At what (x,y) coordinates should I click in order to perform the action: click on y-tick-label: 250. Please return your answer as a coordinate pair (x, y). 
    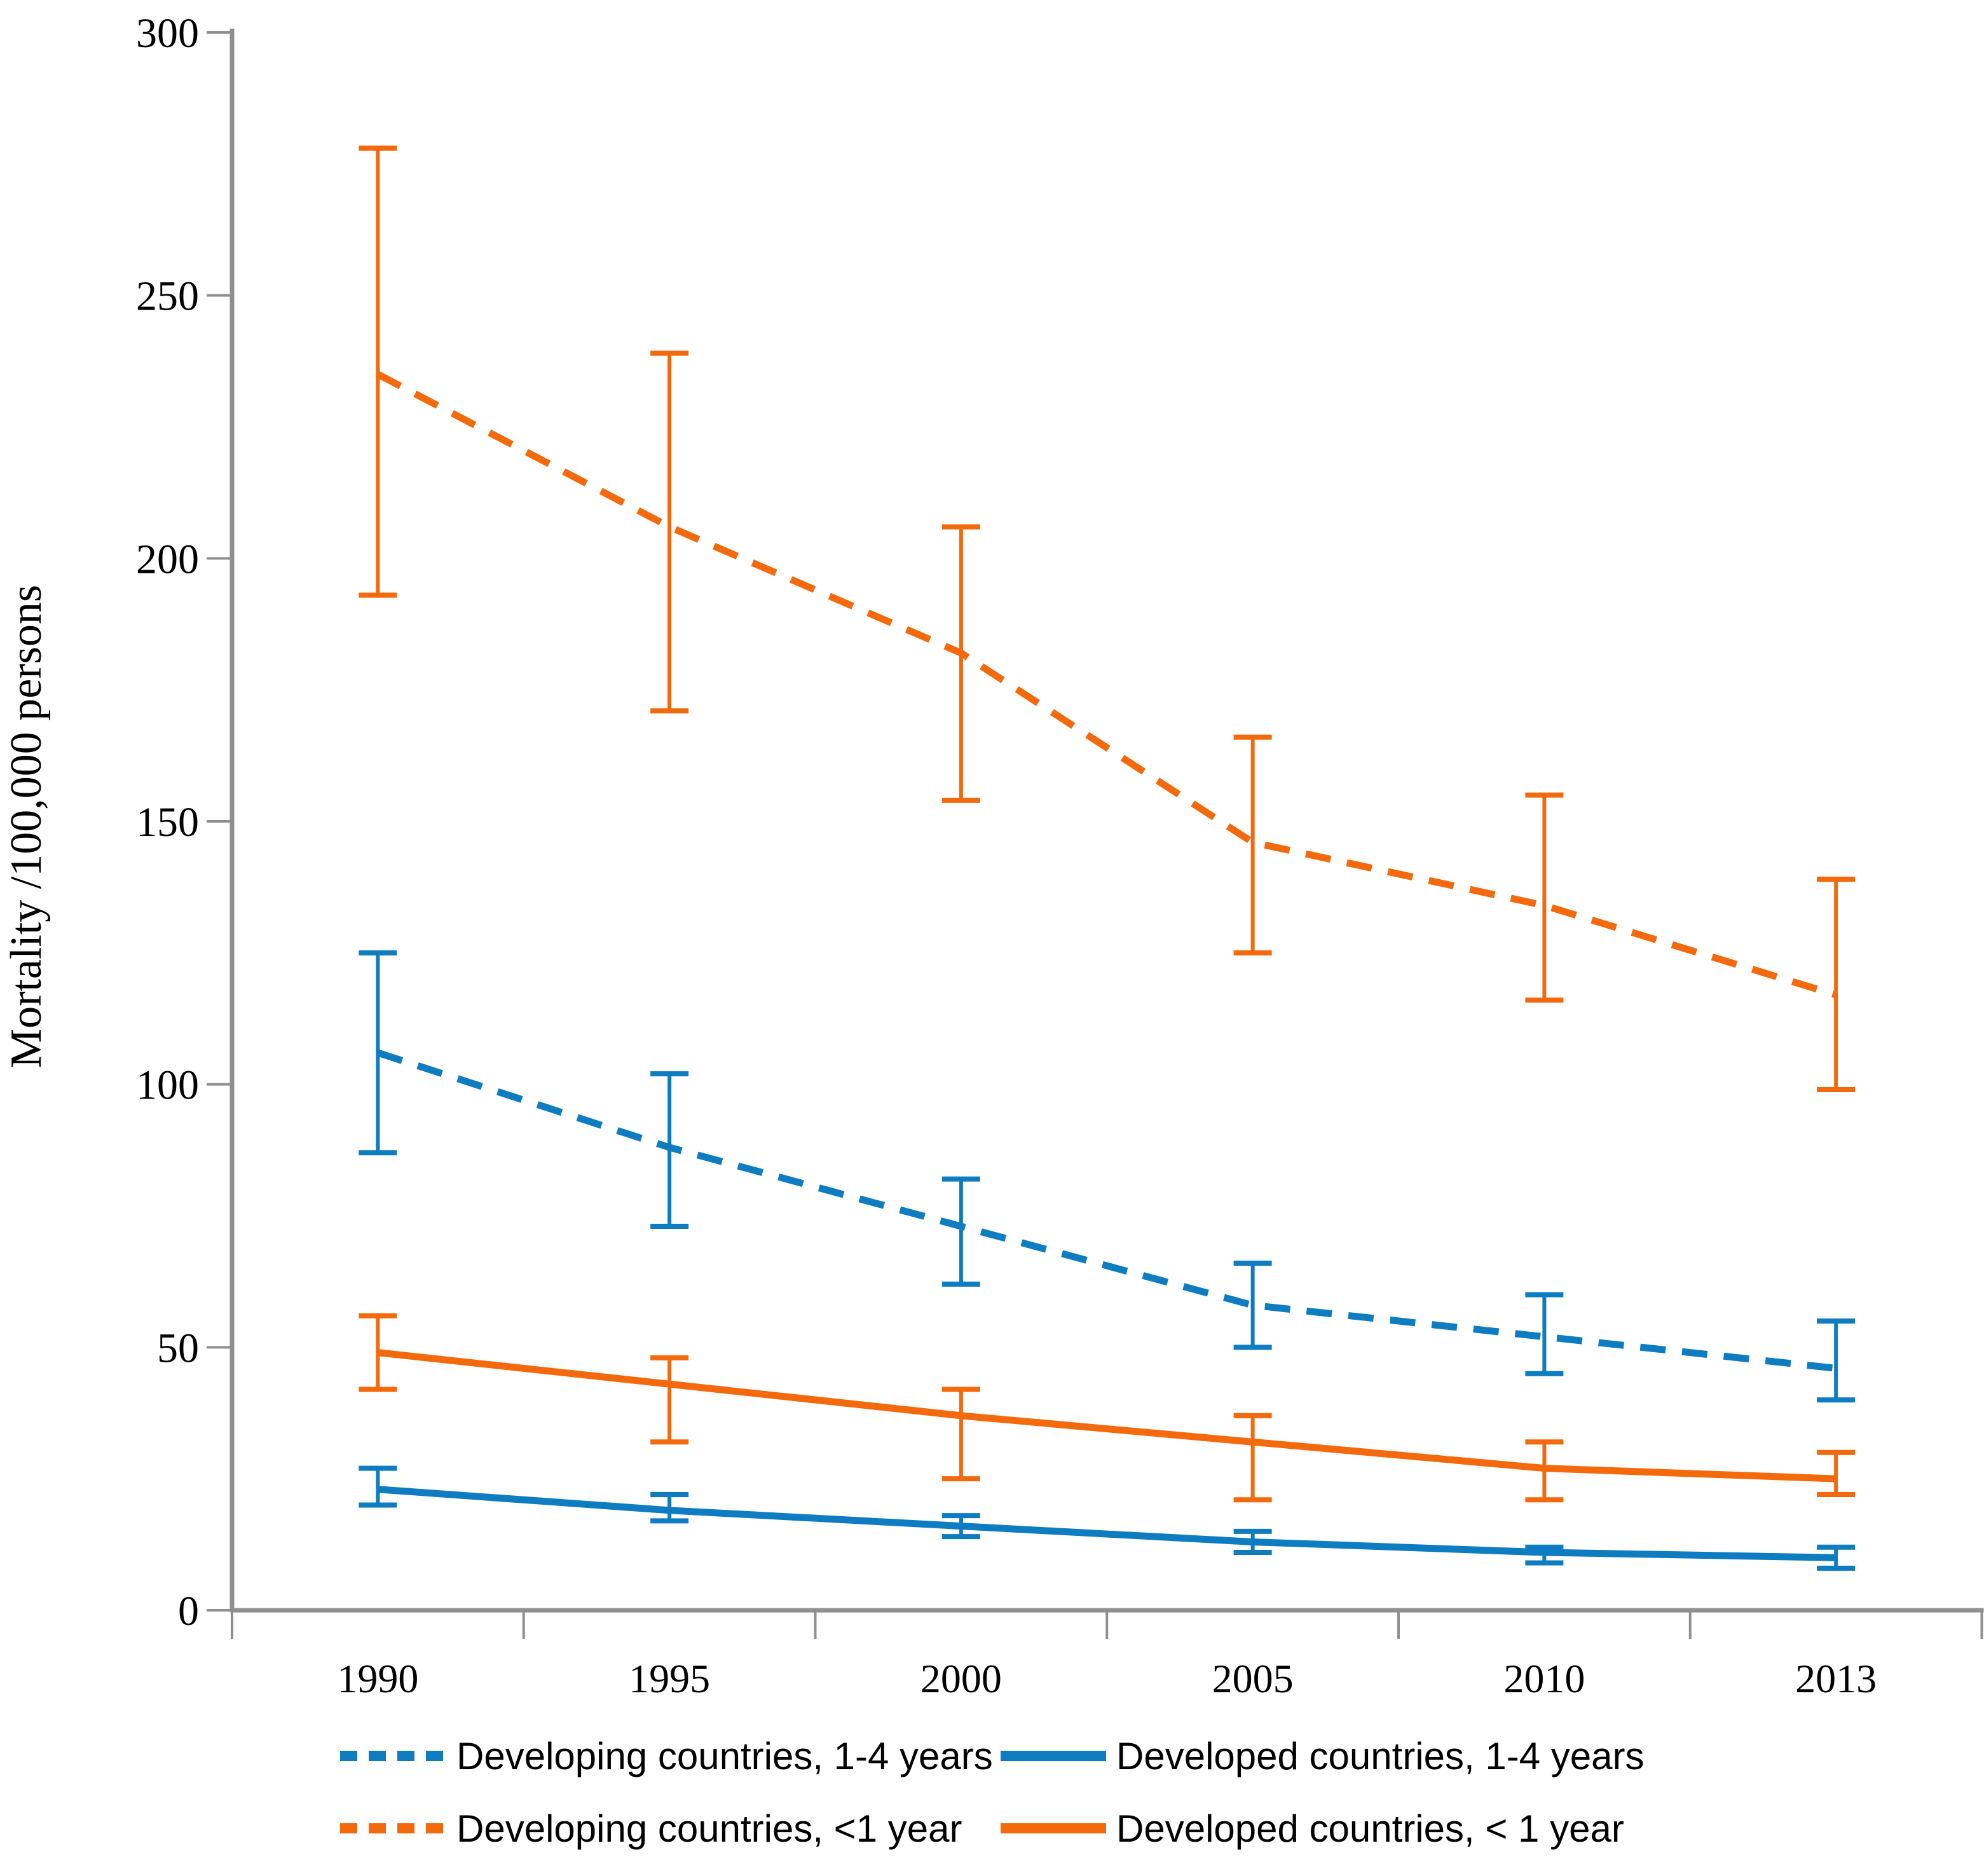
    Looking at the image, I should click on (167, 296).